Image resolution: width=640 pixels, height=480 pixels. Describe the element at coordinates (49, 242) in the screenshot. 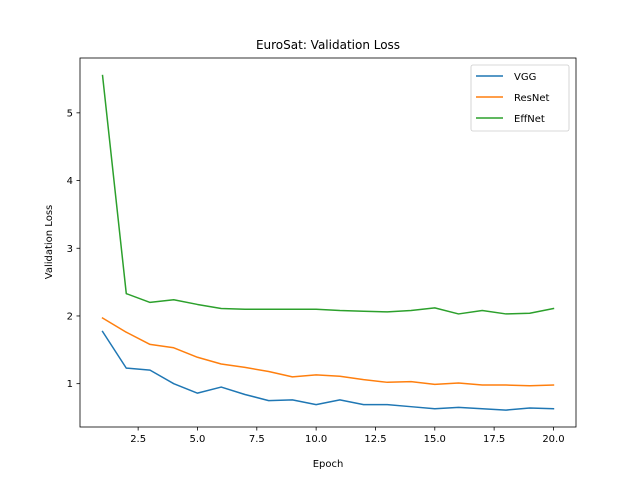

I see `y-axis-label: Validation Loss` at that location.